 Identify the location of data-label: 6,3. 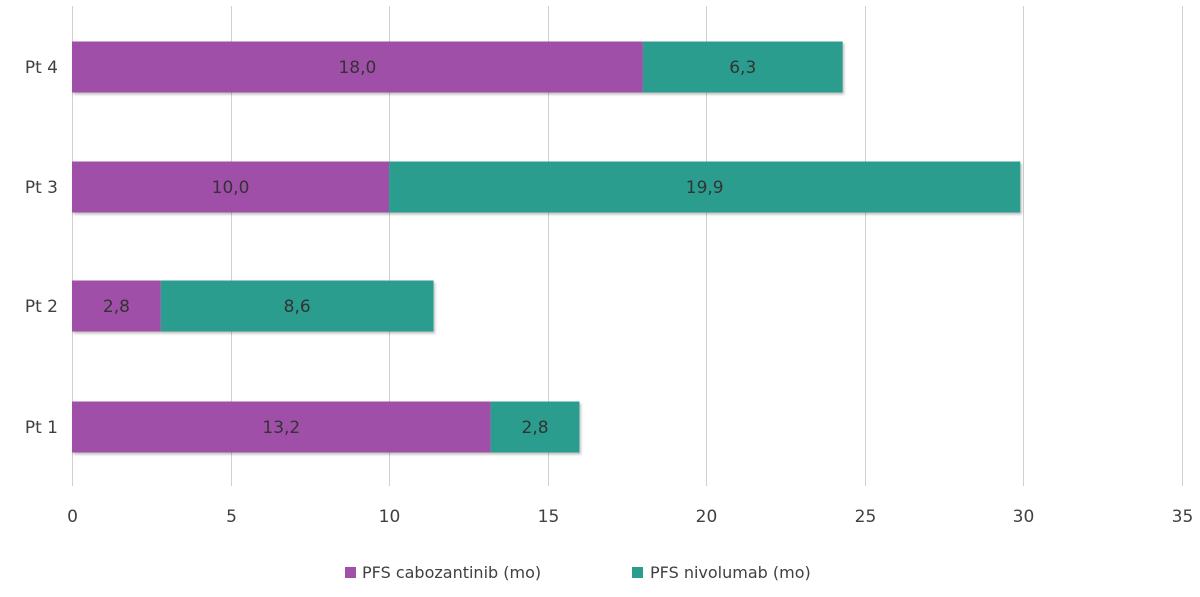
(742, 68).